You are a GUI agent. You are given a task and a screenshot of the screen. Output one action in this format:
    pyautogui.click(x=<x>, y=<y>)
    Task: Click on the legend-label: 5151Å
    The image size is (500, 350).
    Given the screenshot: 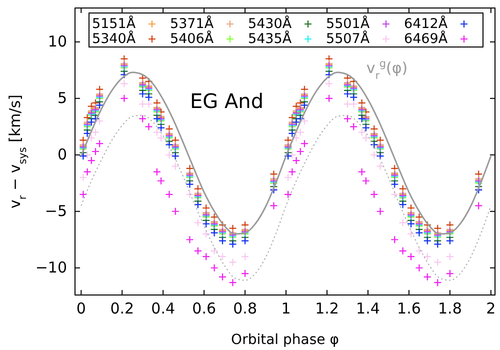 What is the action you would take?
    pyautogui.click(x=114, y=23)
    